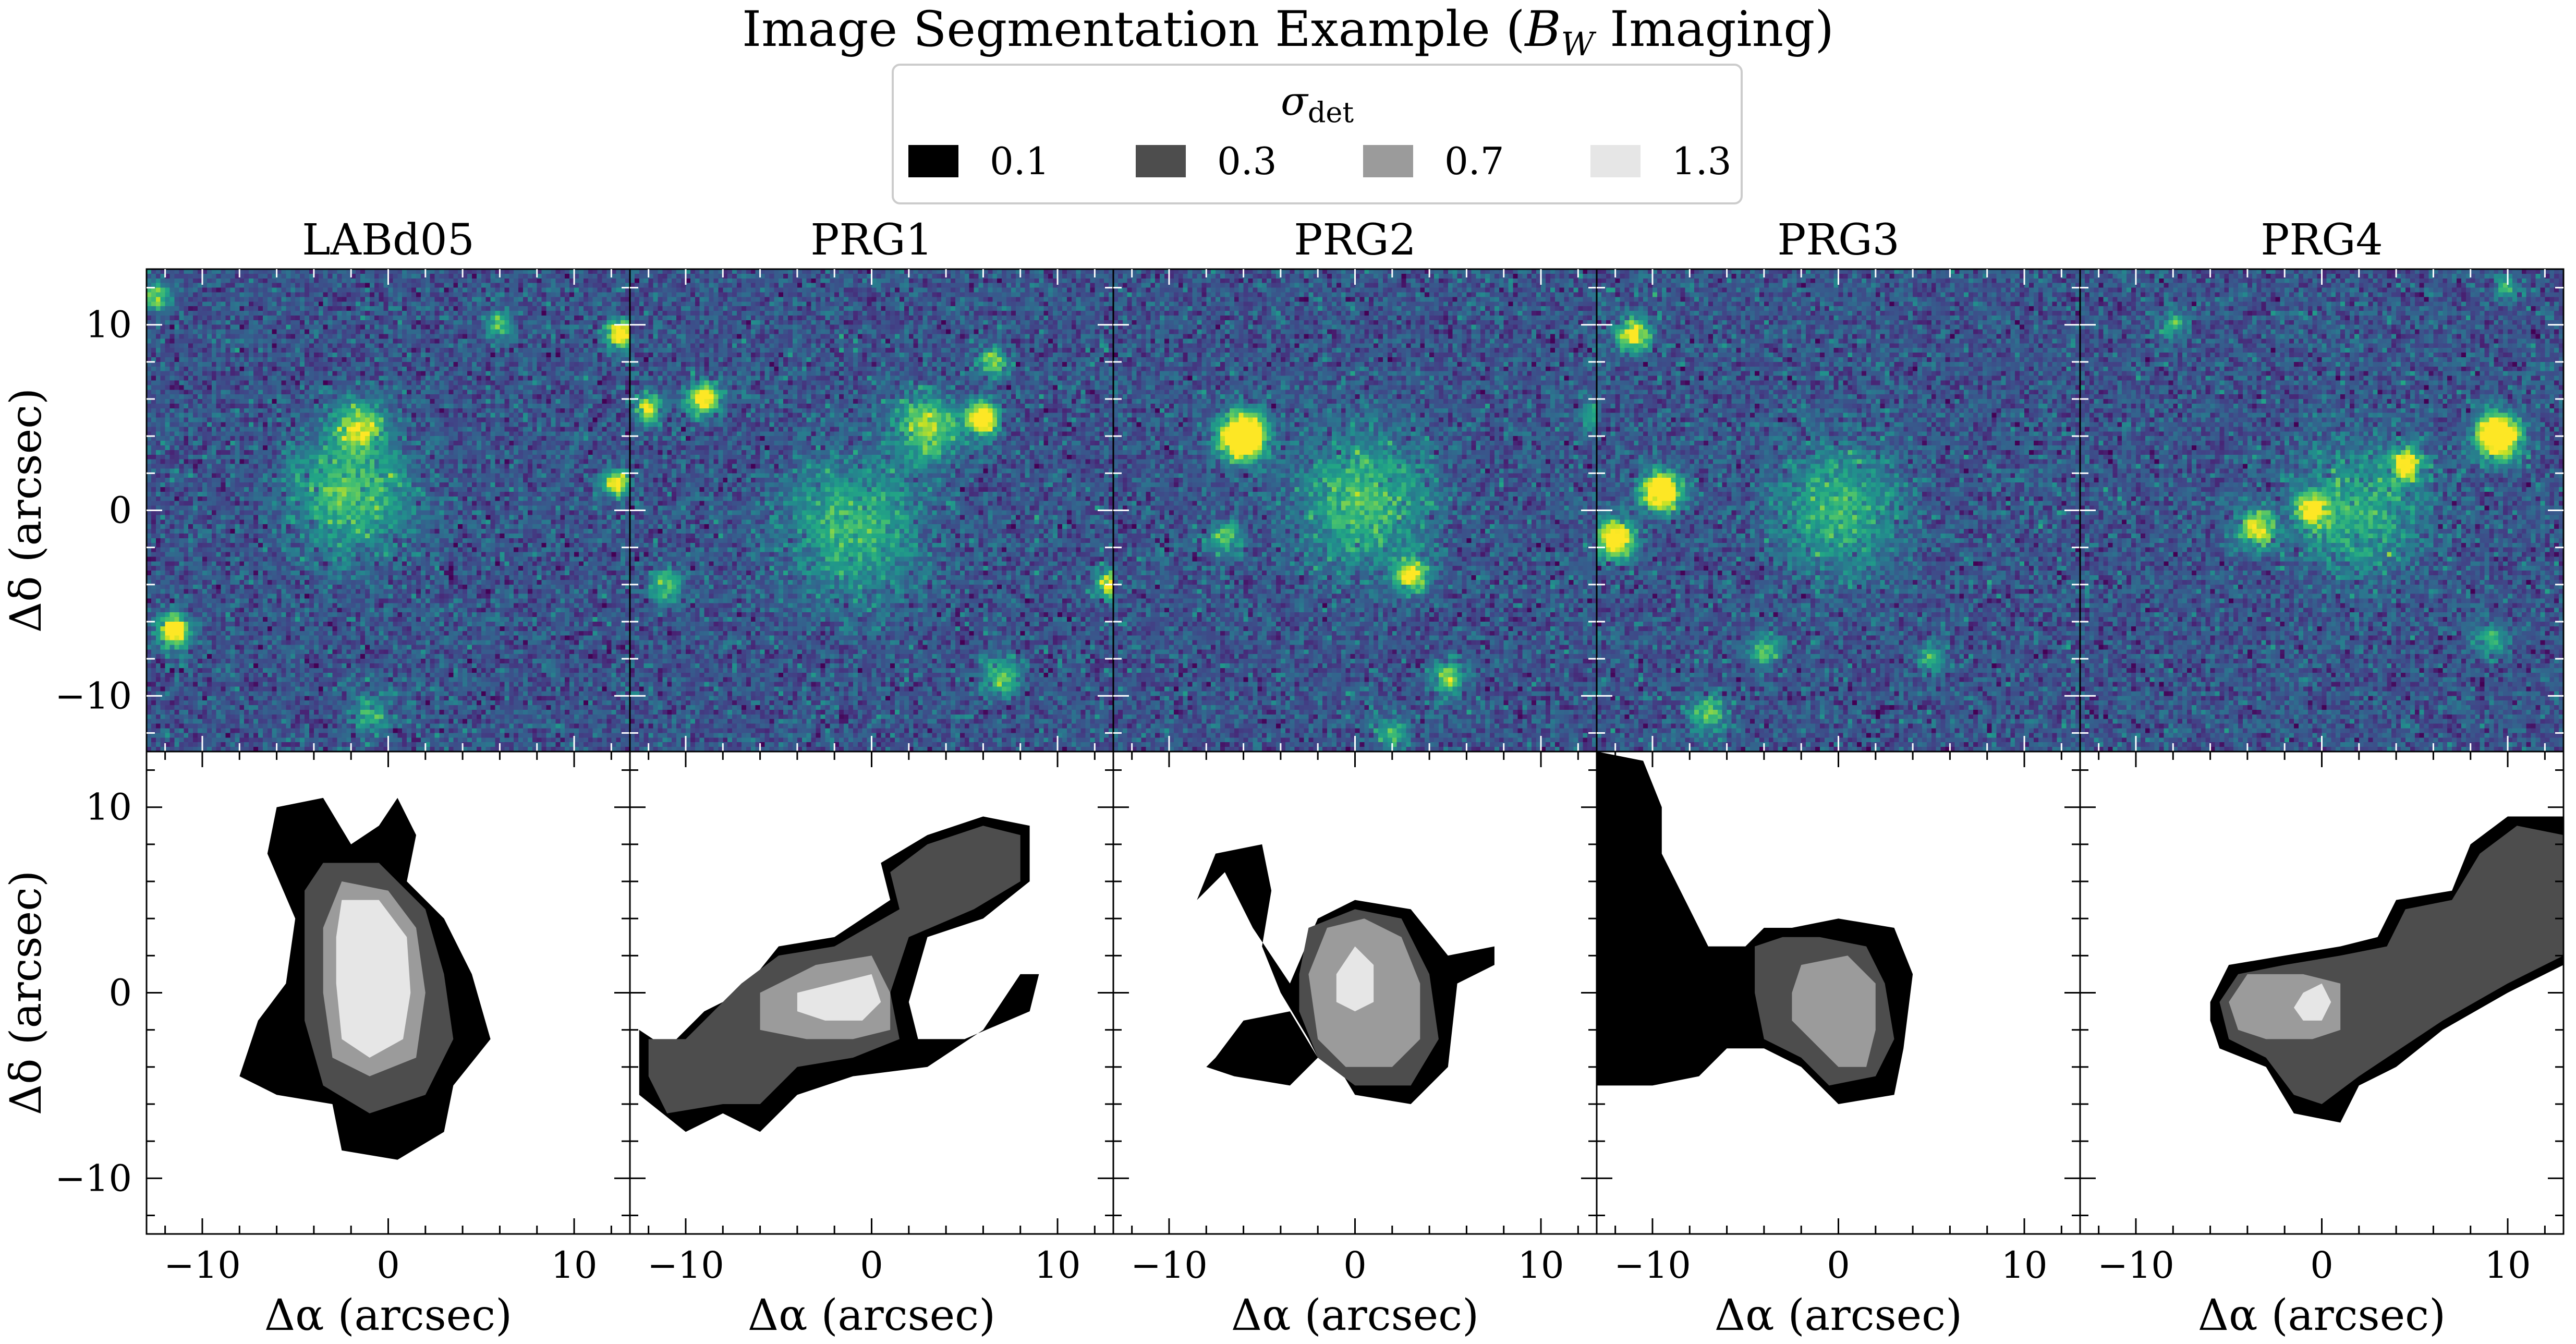 This screenshot has width=2576, height=1344. I want to click on legend-label-0.3: 0.3, so click(1247, 161).